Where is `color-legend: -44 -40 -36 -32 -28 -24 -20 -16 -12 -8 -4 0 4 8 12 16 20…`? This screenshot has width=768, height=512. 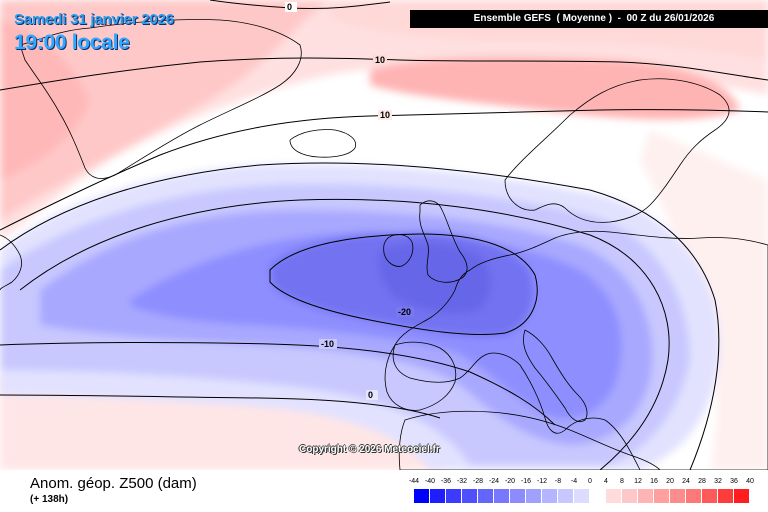
color-legend: -44 -40 -36 -32 -28 -24 -20 -16 -12 -8 -4 0 4 8 12 16 20… is located at coordinates (581, 490).